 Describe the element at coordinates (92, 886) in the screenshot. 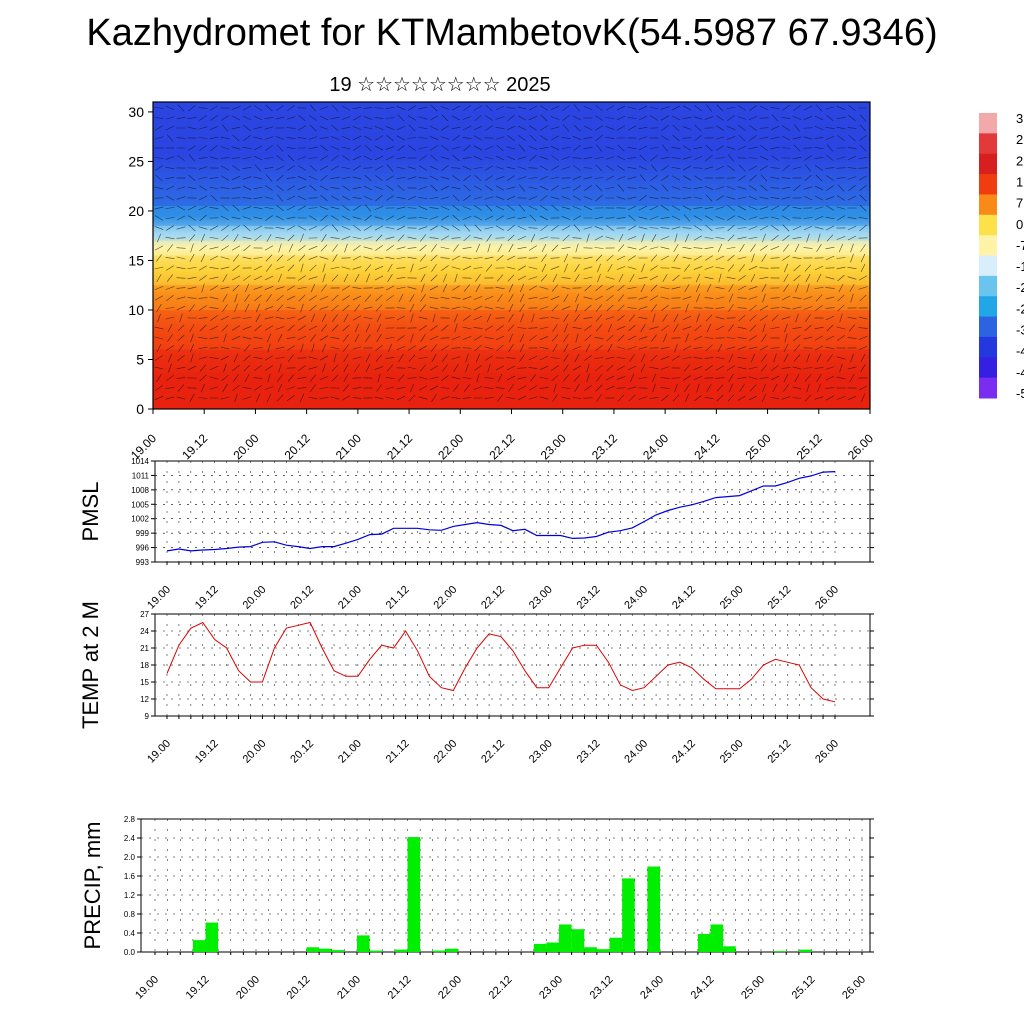

I see `y-axis-title: PRECIP, mm` at that location.